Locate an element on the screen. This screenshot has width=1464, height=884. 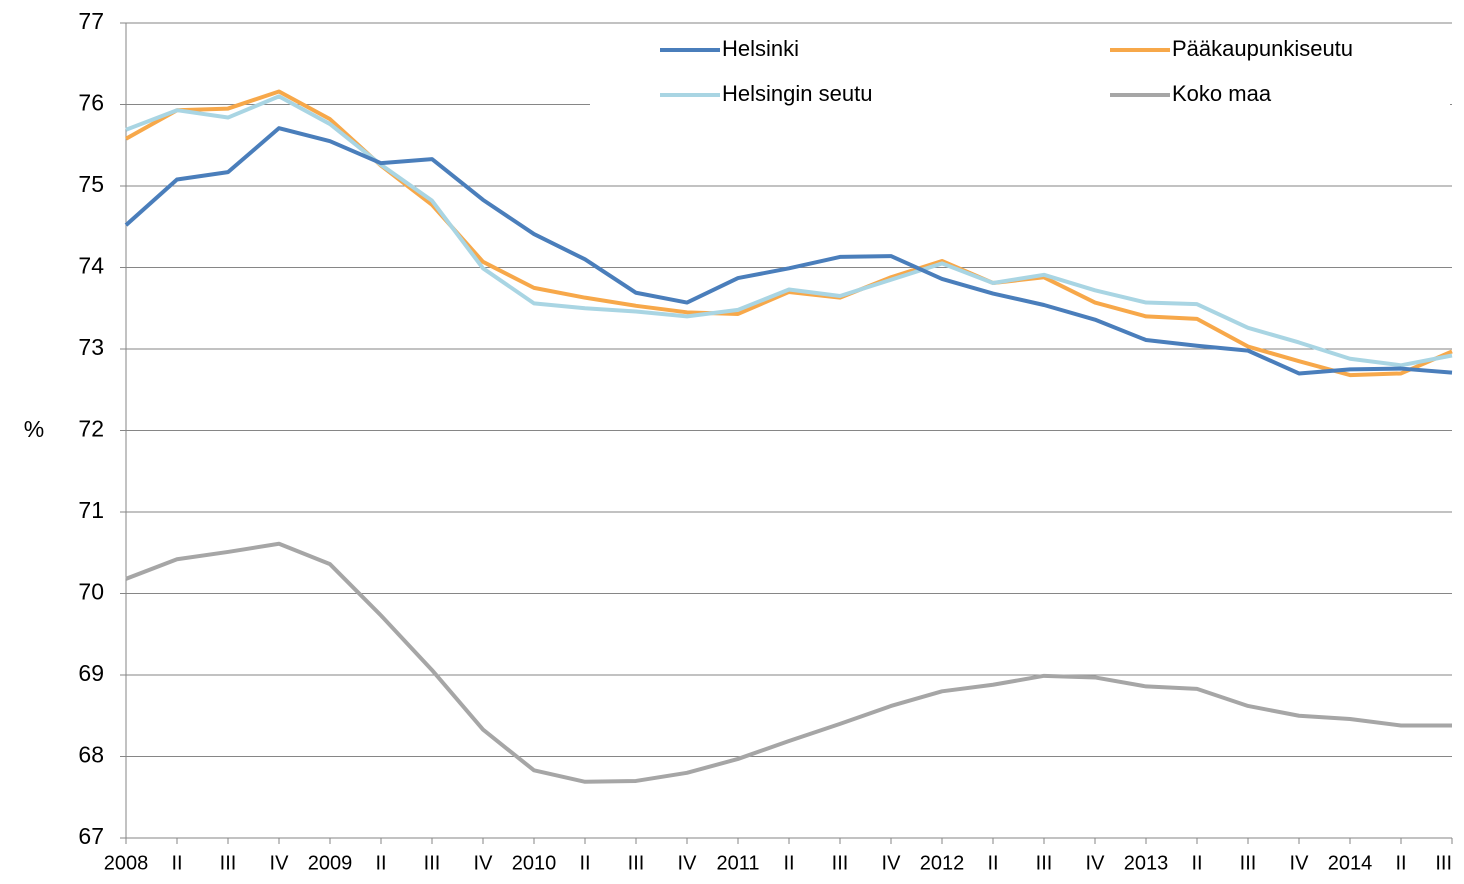
x-tick-label: 2012 is located at coordinates (942, 863).